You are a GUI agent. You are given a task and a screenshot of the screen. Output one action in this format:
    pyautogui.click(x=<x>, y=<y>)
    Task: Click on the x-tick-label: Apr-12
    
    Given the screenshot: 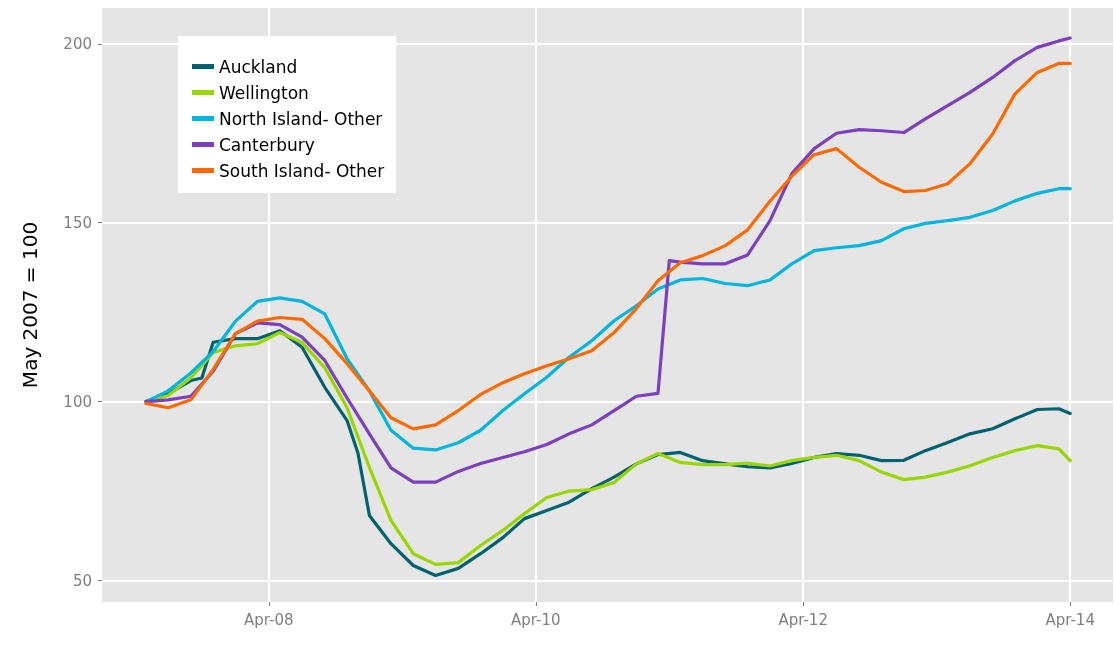 What is the action you would take?
    pyautogui.click(x=803, y=619)
    